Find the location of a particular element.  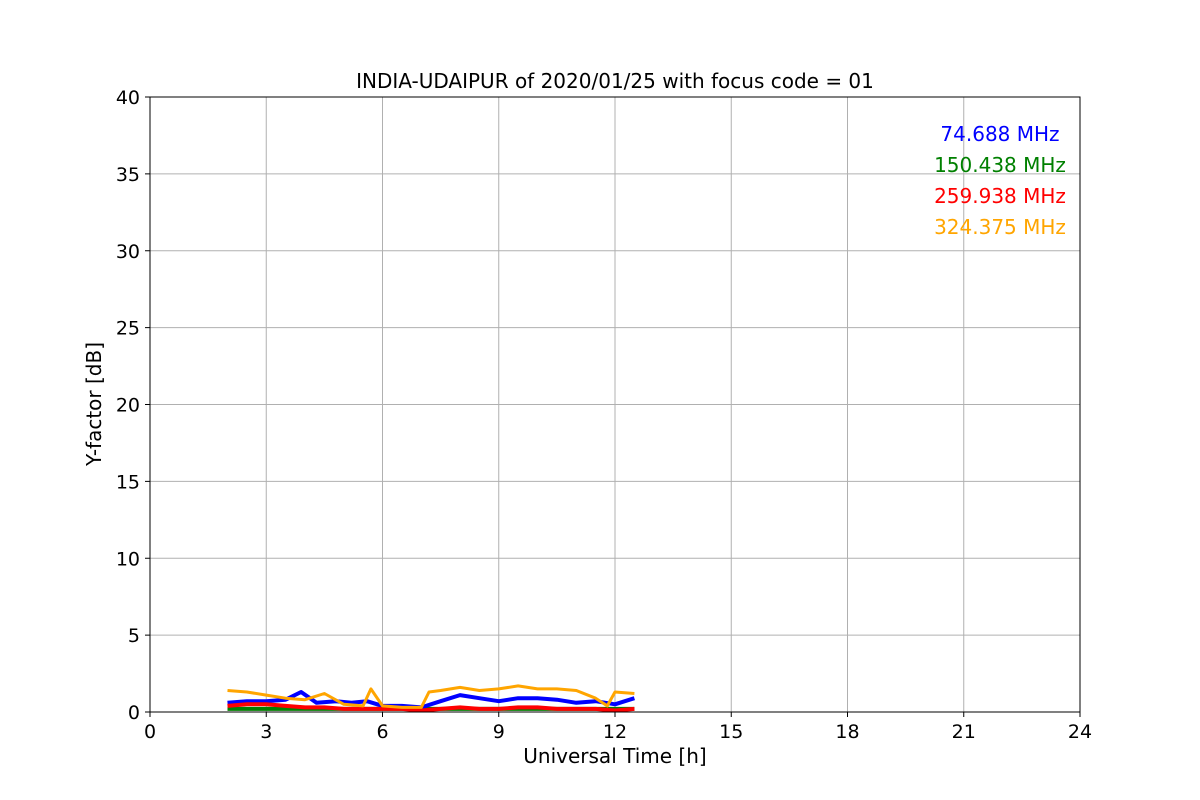

y-tick-label: 0 is located at coordinates (134, 713).